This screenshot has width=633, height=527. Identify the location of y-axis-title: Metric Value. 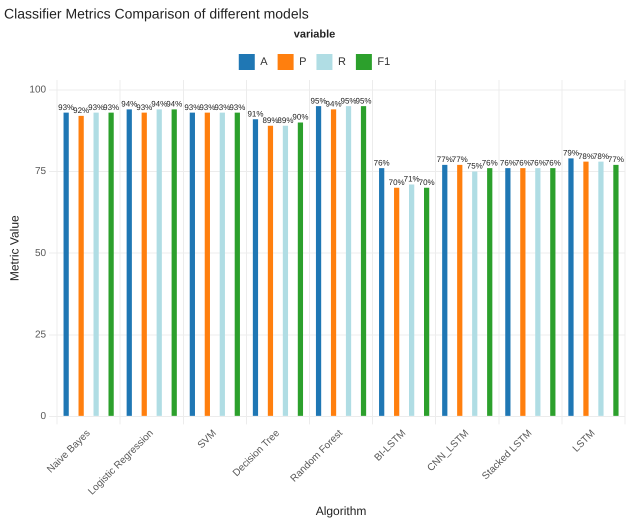
(15, 248).